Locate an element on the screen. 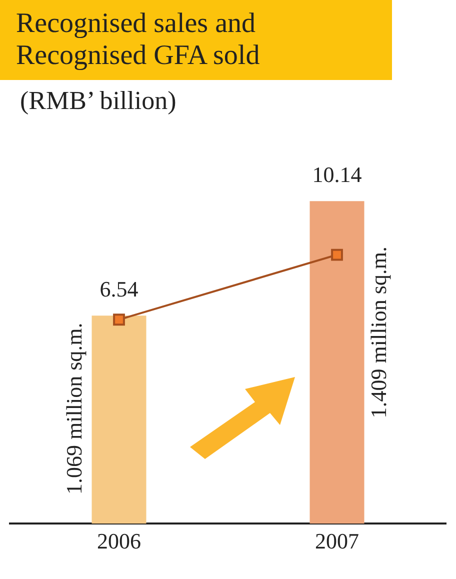 The image size is (456, 579). x-tick-label: 2006 is located at coordinates (119, 541).